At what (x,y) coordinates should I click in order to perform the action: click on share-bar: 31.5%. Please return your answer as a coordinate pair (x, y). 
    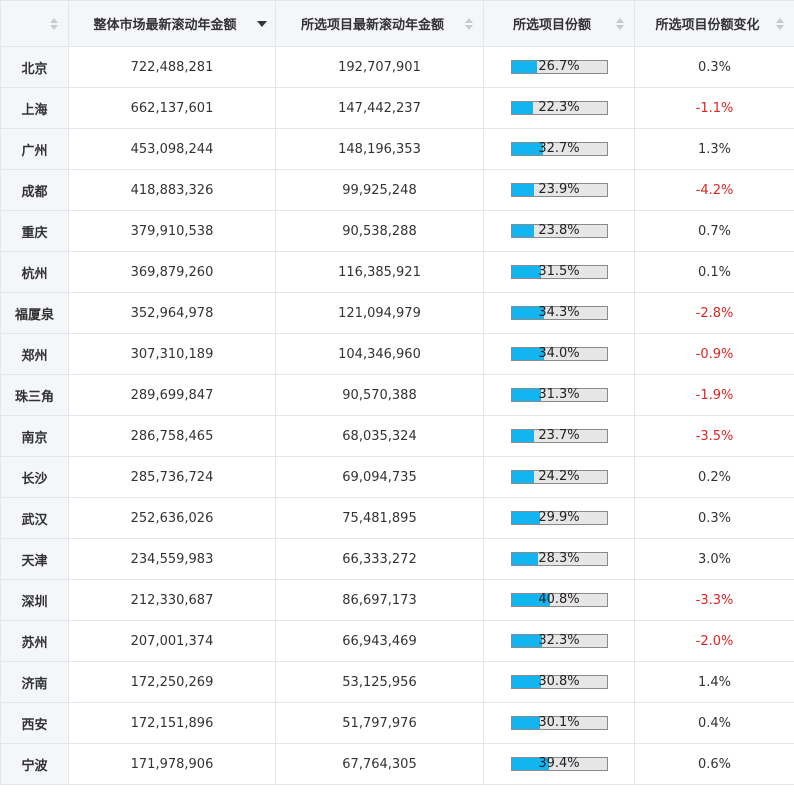
    Looking at the image, I should click on (559, 272).